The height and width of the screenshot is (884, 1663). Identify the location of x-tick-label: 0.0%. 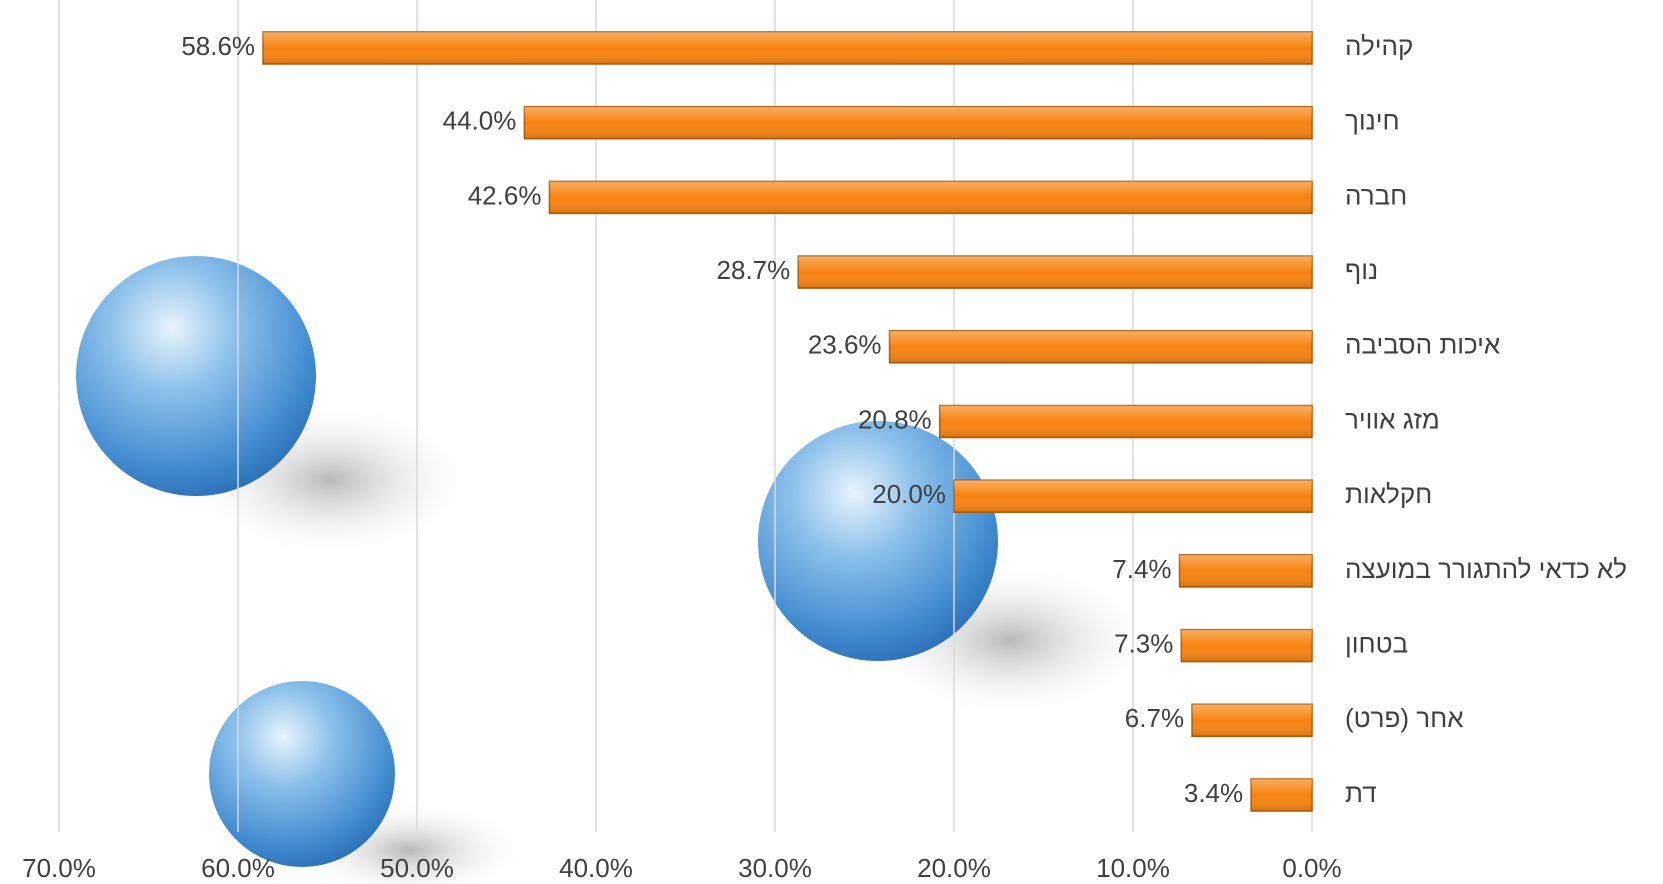
(1311, 868).